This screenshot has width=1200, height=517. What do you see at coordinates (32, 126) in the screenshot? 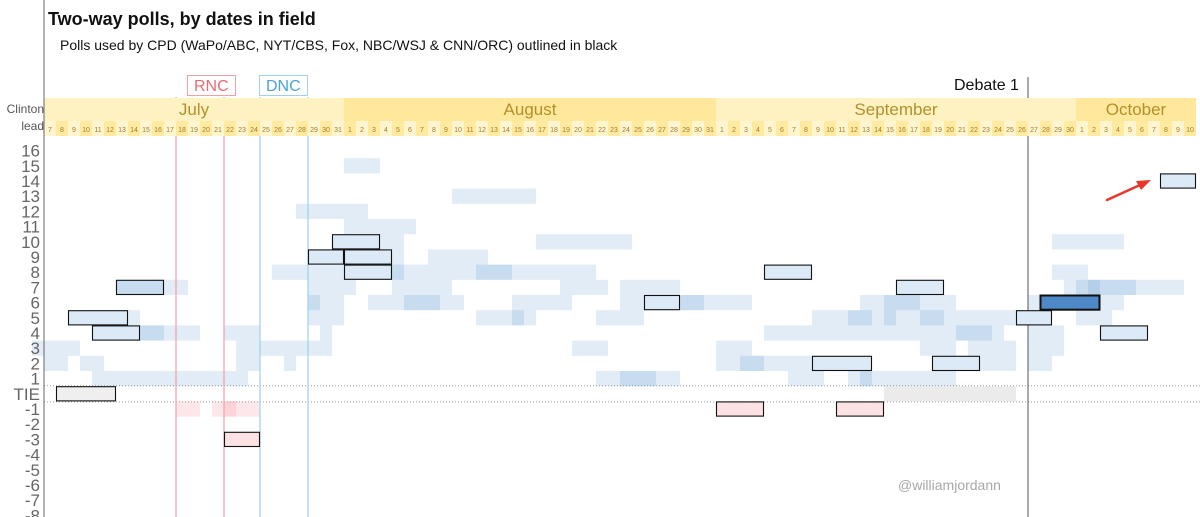
I see `y-axis-label-line2: lead` at bounding box center [32, 126].